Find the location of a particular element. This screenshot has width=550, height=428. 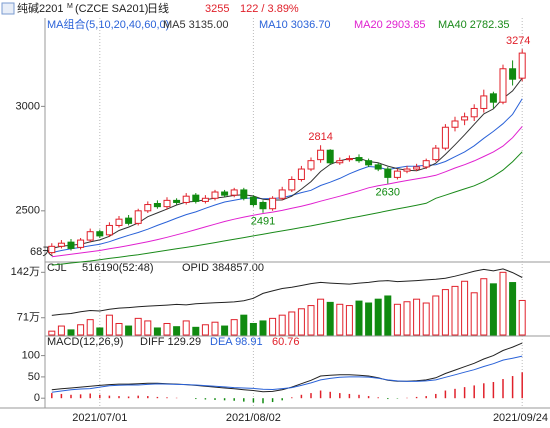

x-tick-label: 2021/08/02 is located at coordinates (253, 418).